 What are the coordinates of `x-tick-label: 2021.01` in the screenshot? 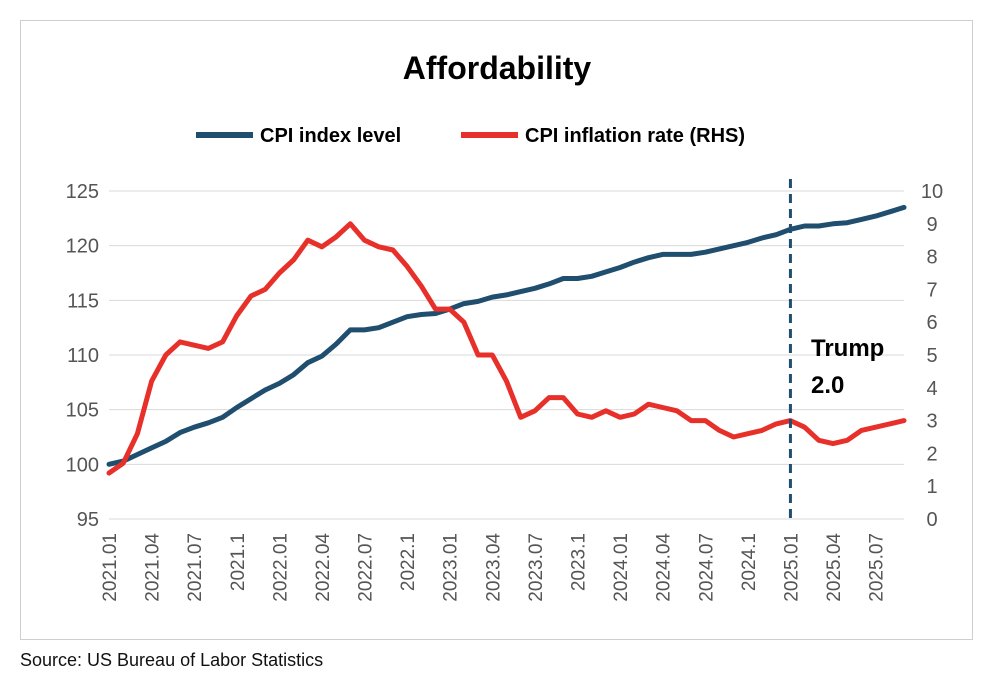 It's located at (110, 567).